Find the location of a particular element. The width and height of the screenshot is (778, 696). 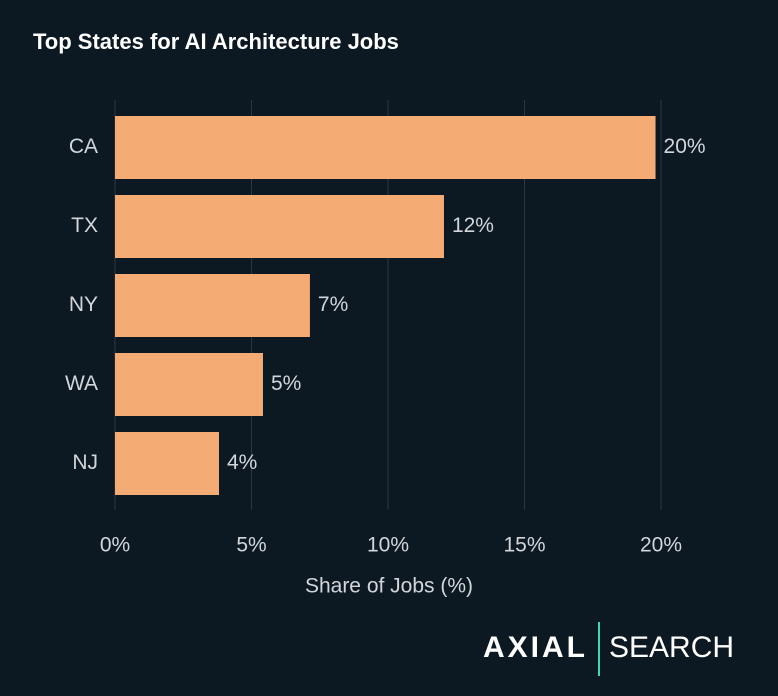

x-tick-label: 0% is located at coordinates (115, 545).